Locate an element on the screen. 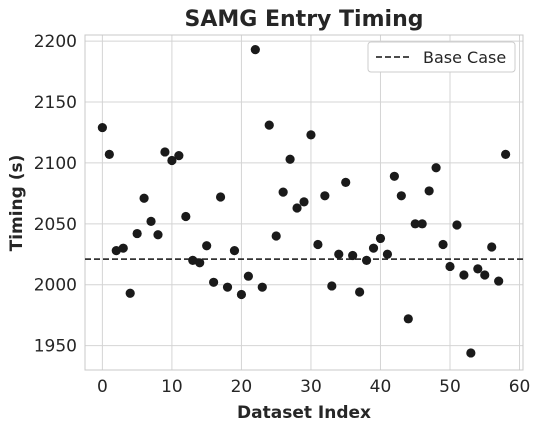 Image resolution: width=537 pixels, height=429 pixels. y-tick-label: 2150 is located at coordinates (55, 103).